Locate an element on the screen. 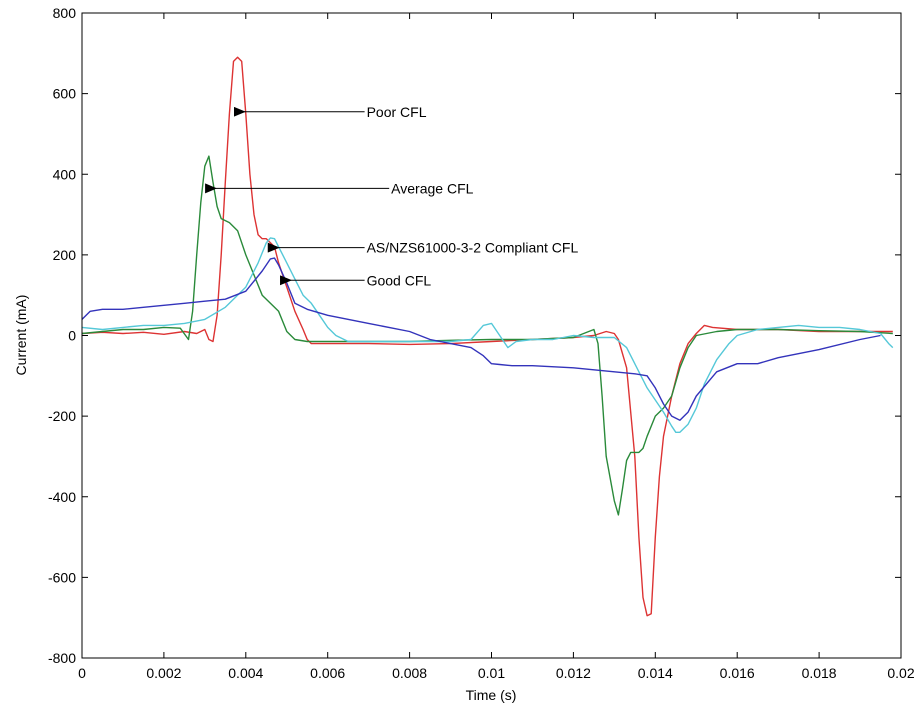 The height and width of the screenshot is (713, 923). annotation-label-1: Poor CFL is located at coordinates (397, 112).